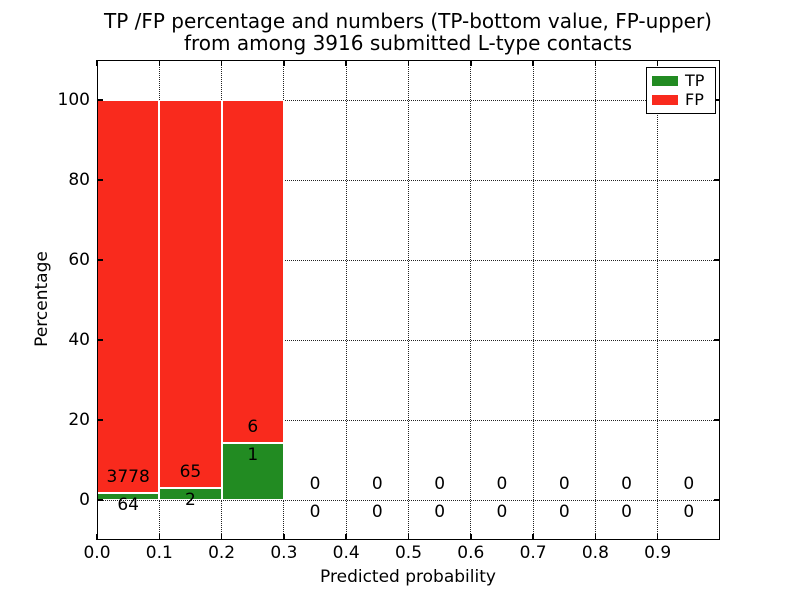  What do you see at coordinates (42, 299) in the screenshot?
I see `y-axis-label: Percentage` at bounding box center [42, 299].